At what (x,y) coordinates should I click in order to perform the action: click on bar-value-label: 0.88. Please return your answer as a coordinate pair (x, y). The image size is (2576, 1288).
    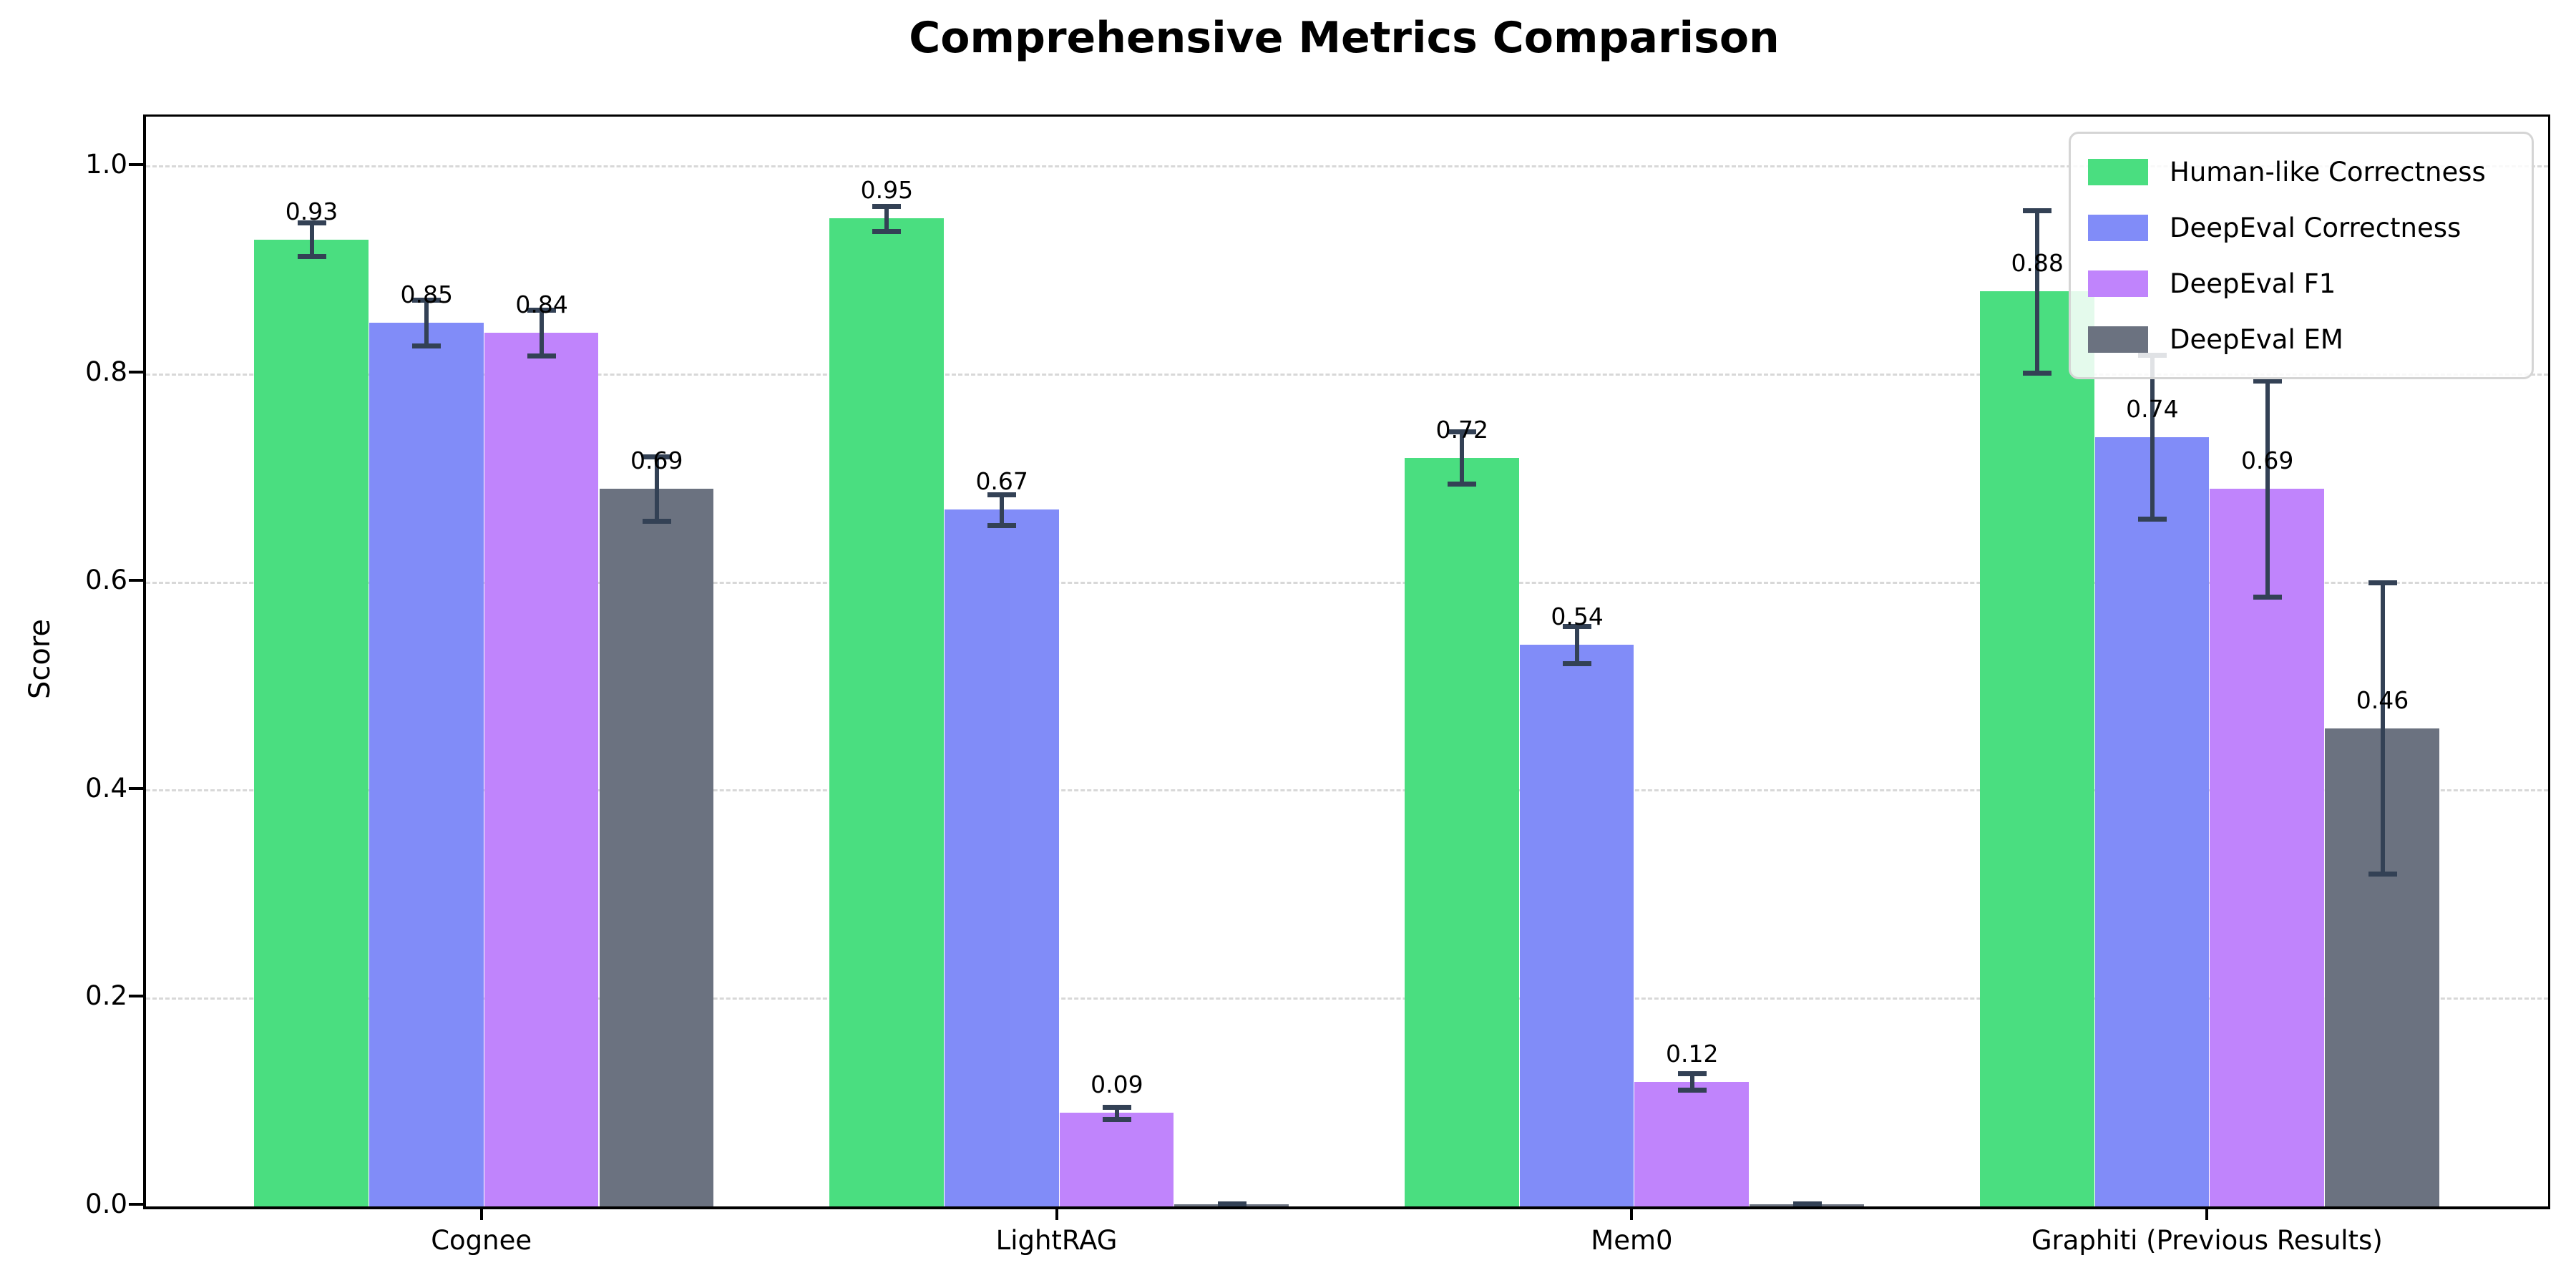
    Looking at the image, I should click on (2037, 263).